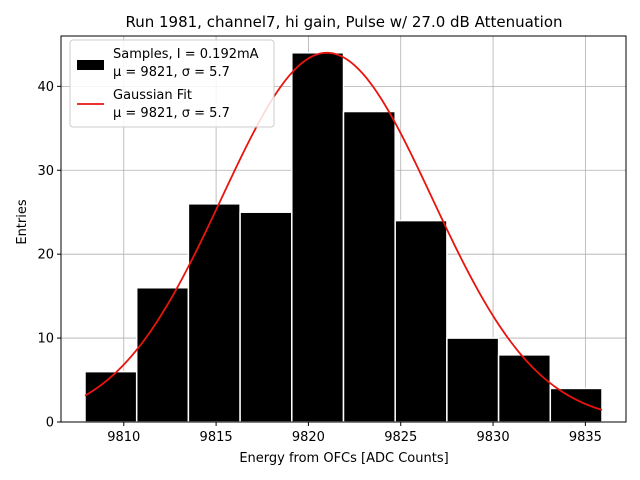 This screenshot has width=640, height=480. Describe the element at coordinates (400, 437) in the screenshot. I see `x-tick-label: 9825` at that location.